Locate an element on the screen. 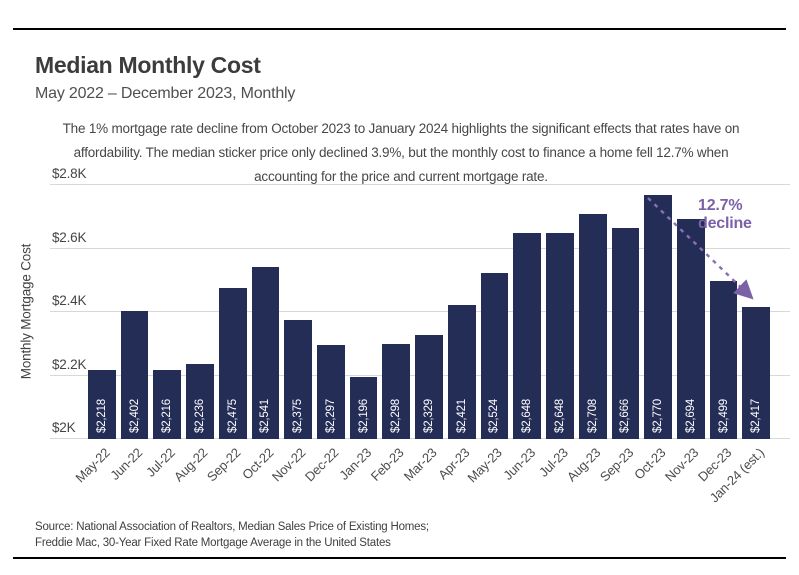 This screenshot has height=575, width=799. x-axis-label: Jun-22 is located at coordinates (126, 464).